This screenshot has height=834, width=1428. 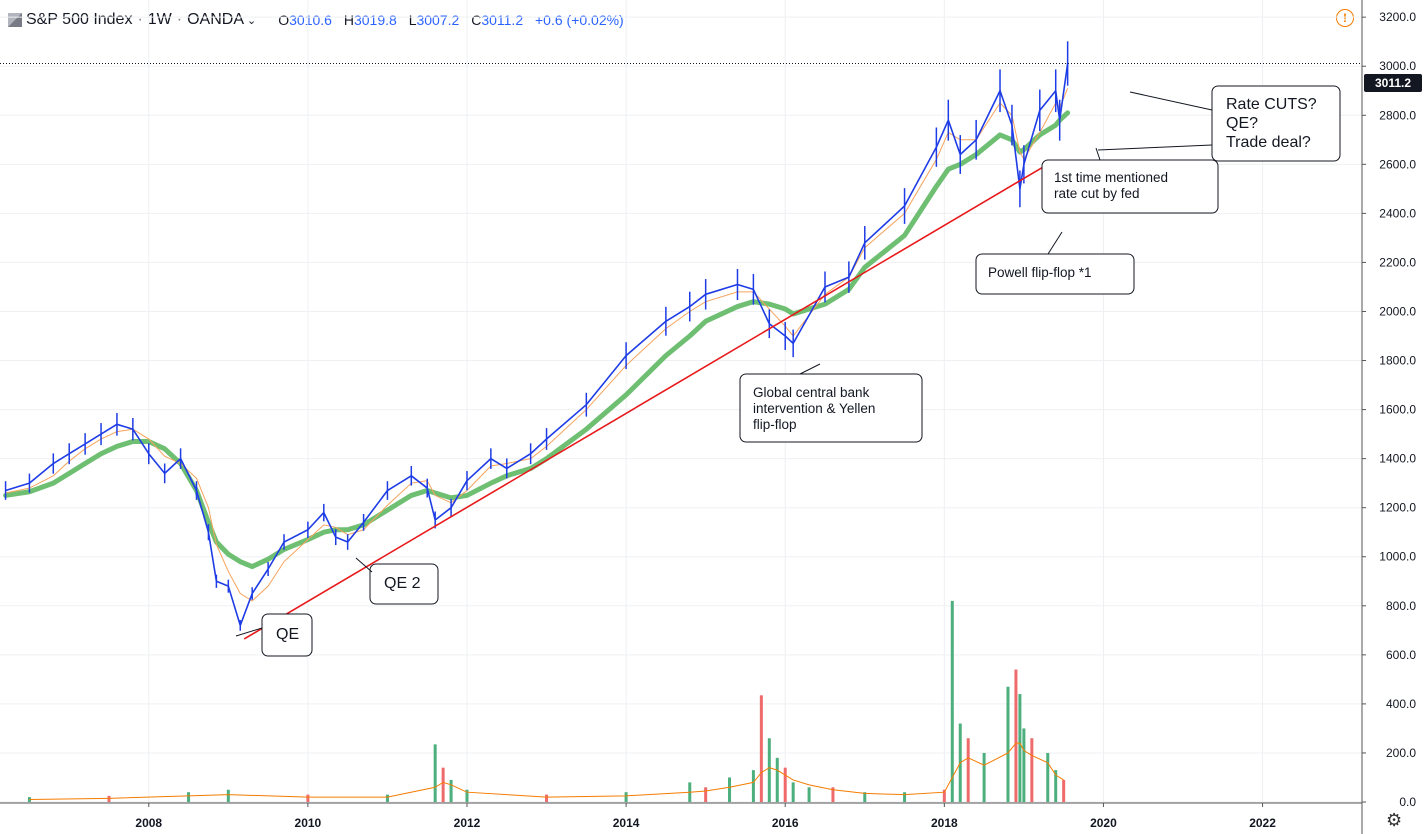 I want to click on time-tick-label: 2018, so click(x=944, y=823).